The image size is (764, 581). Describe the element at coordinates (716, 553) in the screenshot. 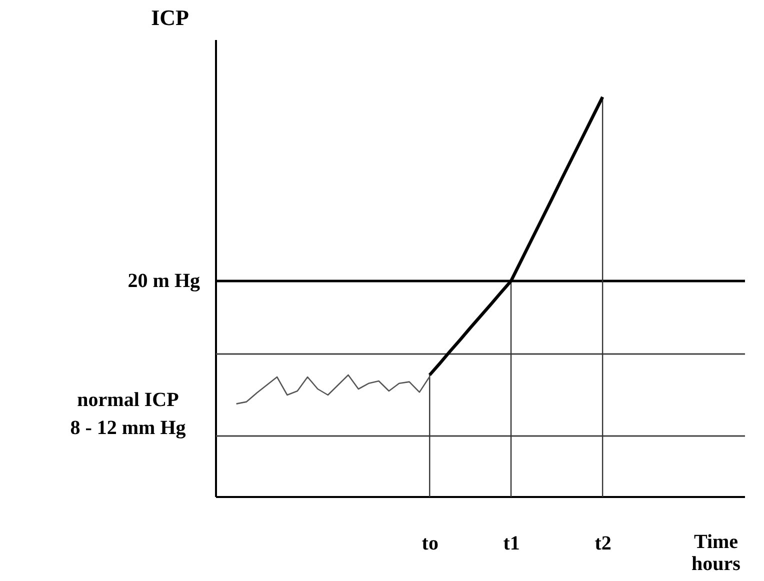

I see `x-axis-title: Time hours` at that location.